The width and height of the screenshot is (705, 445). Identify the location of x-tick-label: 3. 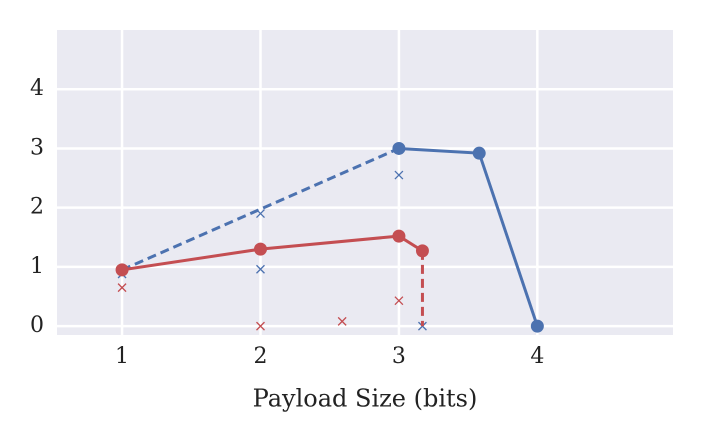
(399, 356).